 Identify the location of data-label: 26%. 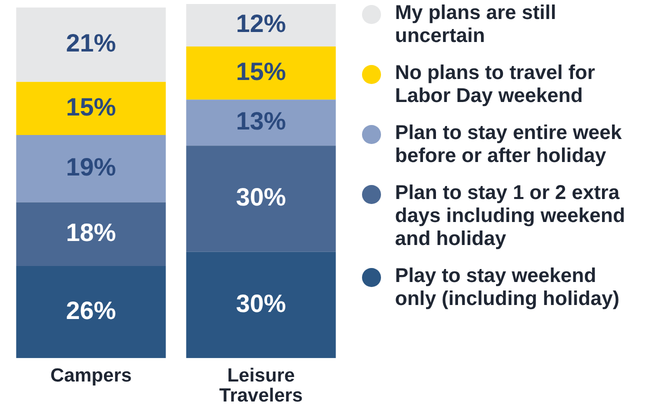
(91, 310).